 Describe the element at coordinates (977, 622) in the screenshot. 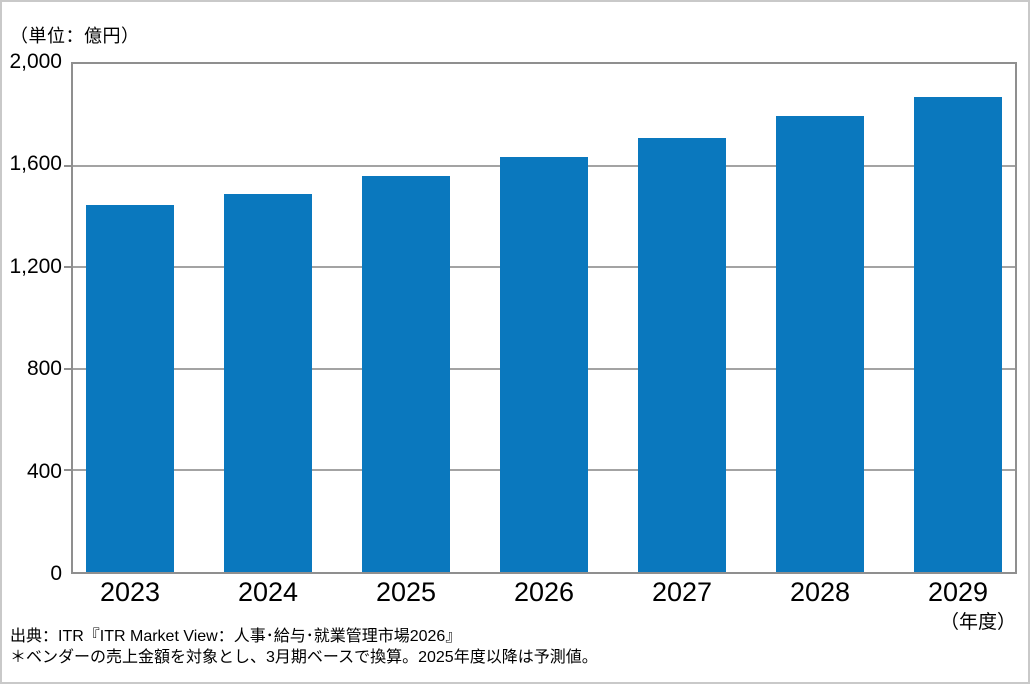

I see `x-axis-unit-label: （年度）` at that location.